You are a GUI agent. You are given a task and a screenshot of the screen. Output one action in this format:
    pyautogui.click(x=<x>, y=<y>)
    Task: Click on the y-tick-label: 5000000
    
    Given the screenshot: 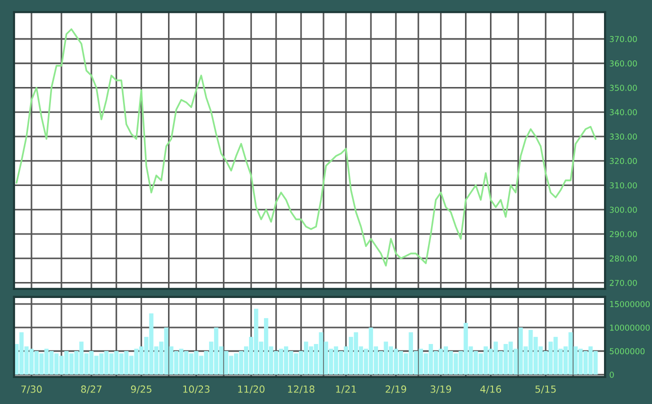 What is the action you would take?
    pyautogui.click(x=627, y=351)
    